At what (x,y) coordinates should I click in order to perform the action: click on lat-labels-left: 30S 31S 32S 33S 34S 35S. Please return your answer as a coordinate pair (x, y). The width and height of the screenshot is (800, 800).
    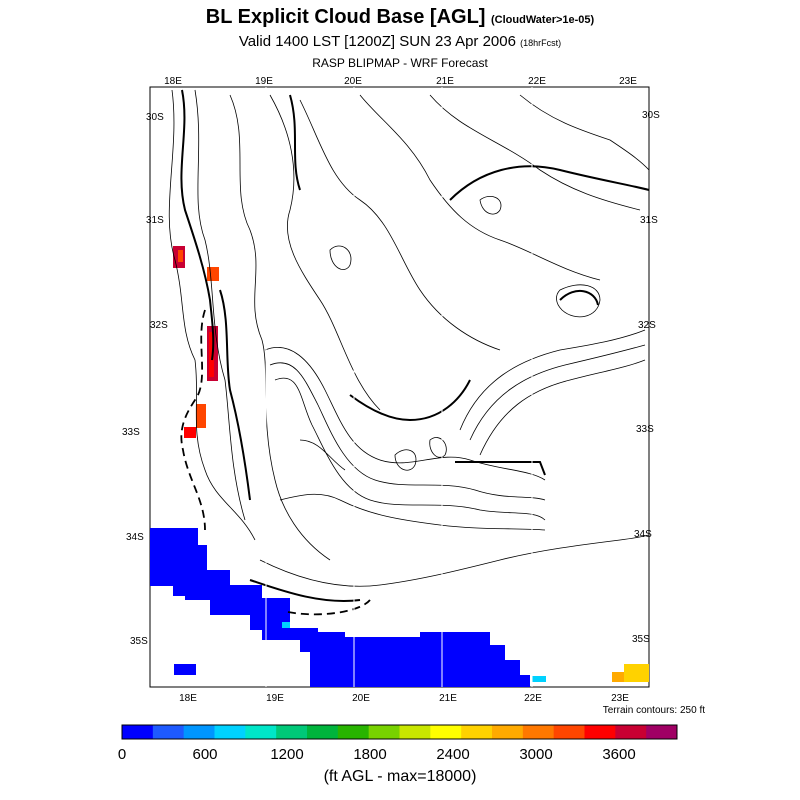
    Looking at the image, I should click on (145, 379).